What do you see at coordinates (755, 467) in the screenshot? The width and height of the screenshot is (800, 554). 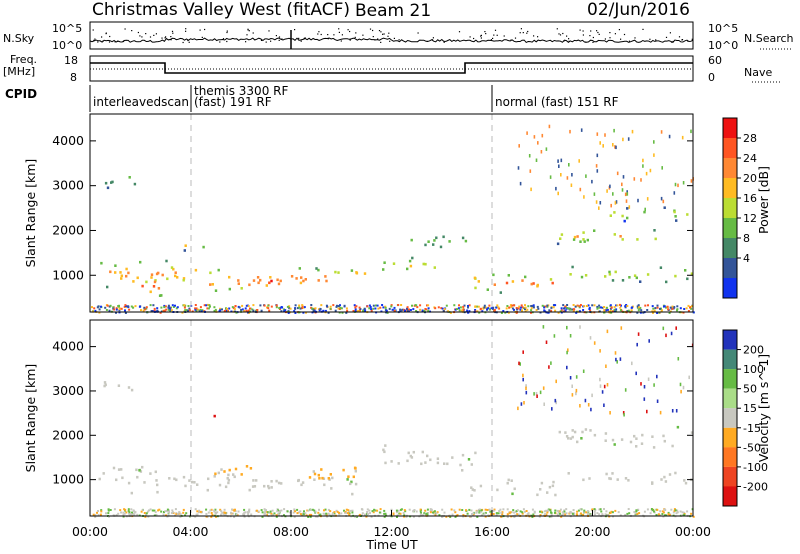 I see `colorbar-tick-label: -100` at bounding box center [755, 467].